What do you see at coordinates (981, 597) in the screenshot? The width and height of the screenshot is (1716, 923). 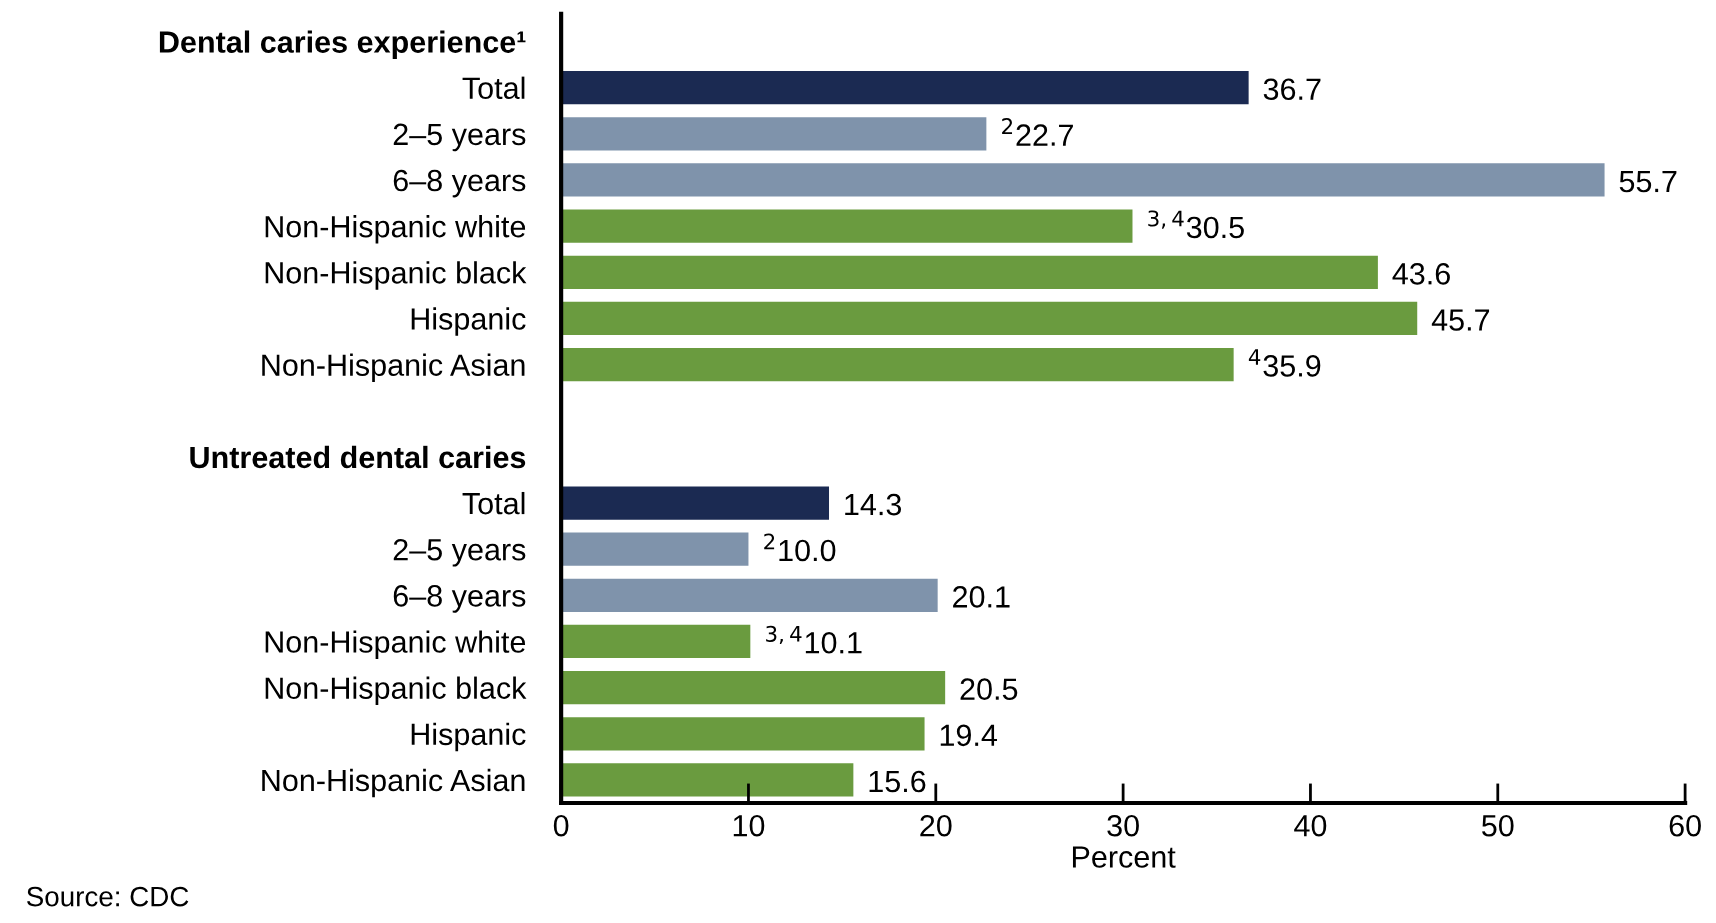 I see `data-label: 20.1` at bounding box center [981, 597].